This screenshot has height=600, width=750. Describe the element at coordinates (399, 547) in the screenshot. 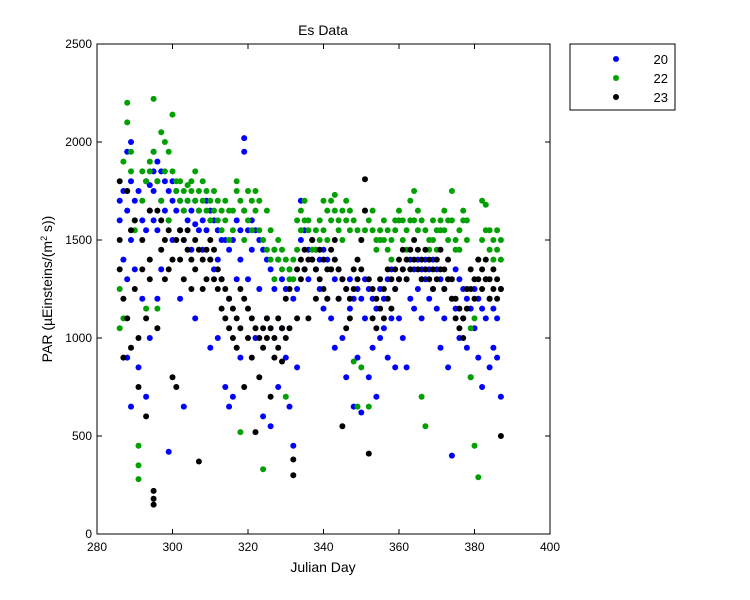

I see `x-tick-label: 360` at that location.